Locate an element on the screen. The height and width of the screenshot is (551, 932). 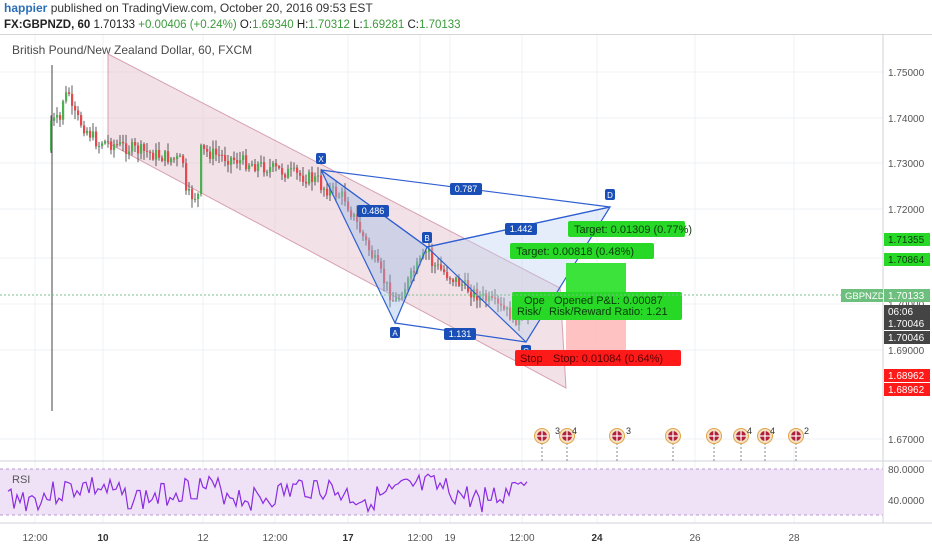
event-count: 2 is located at coordinates (806, 431).